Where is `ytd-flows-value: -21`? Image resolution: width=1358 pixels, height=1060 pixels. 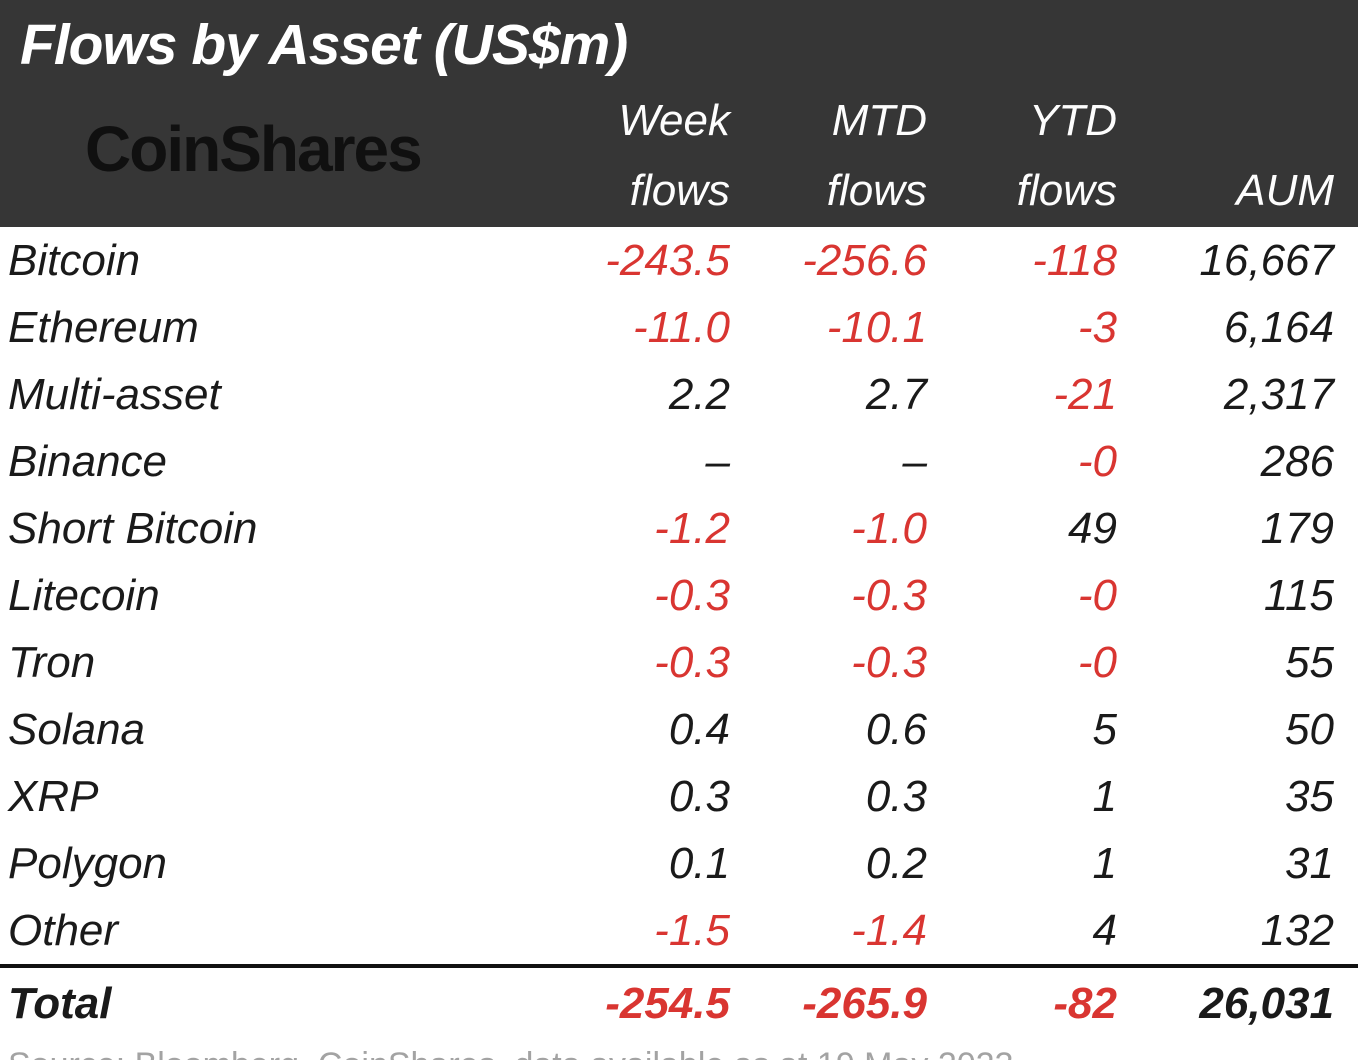 ytd-flows-value: -21 is located at coordinates (1085, 394).